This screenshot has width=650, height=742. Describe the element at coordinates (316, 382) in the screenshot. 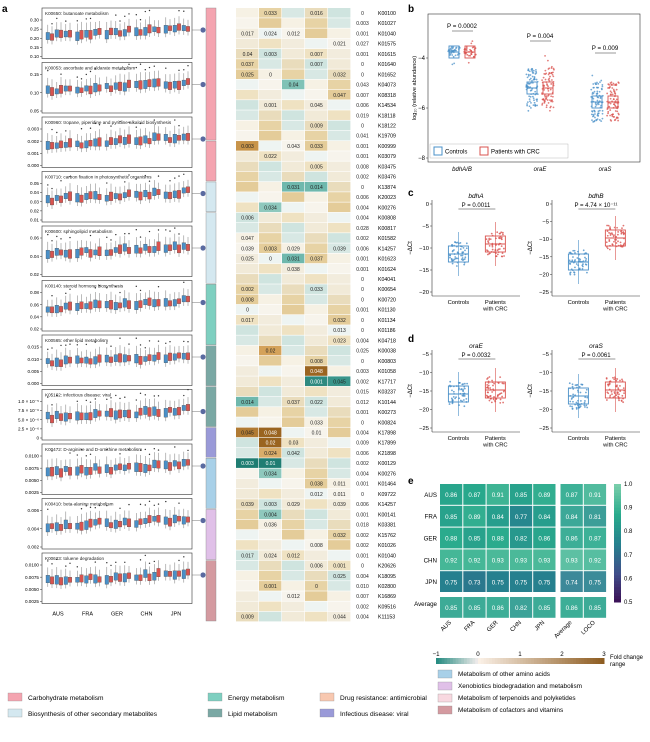

I see `heatmap-cell-label: 0.001` at that location.